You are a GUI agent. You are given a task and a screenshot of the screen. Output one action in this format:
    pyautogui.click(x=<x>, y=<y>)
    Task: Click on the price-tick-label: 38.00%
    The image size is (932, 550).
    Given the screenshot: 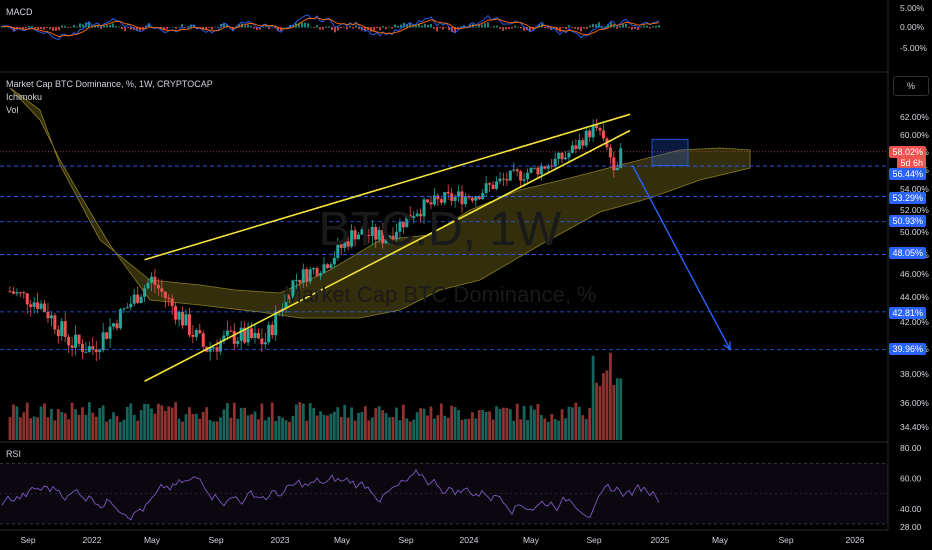 What is the action you would take?
    pyautogui.click(x=914, y=374)
    